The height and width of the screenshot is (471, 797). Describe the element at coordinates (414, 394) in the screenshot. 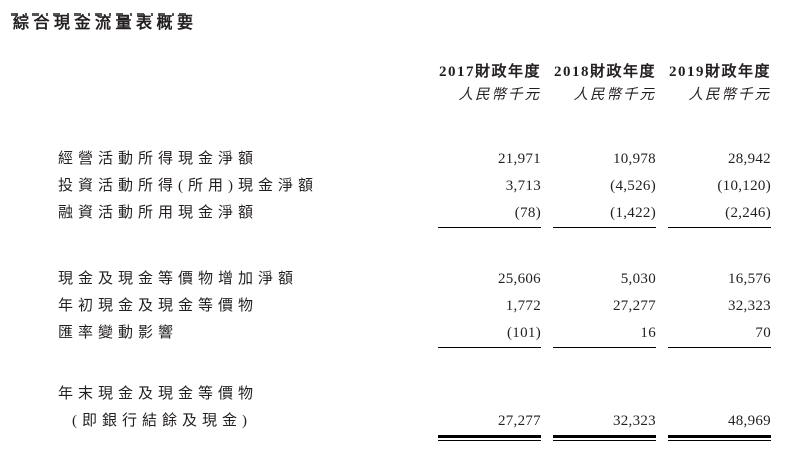

I see `table-row-cash-at-end-of-year: 年末現金及現金等價物` at that location.